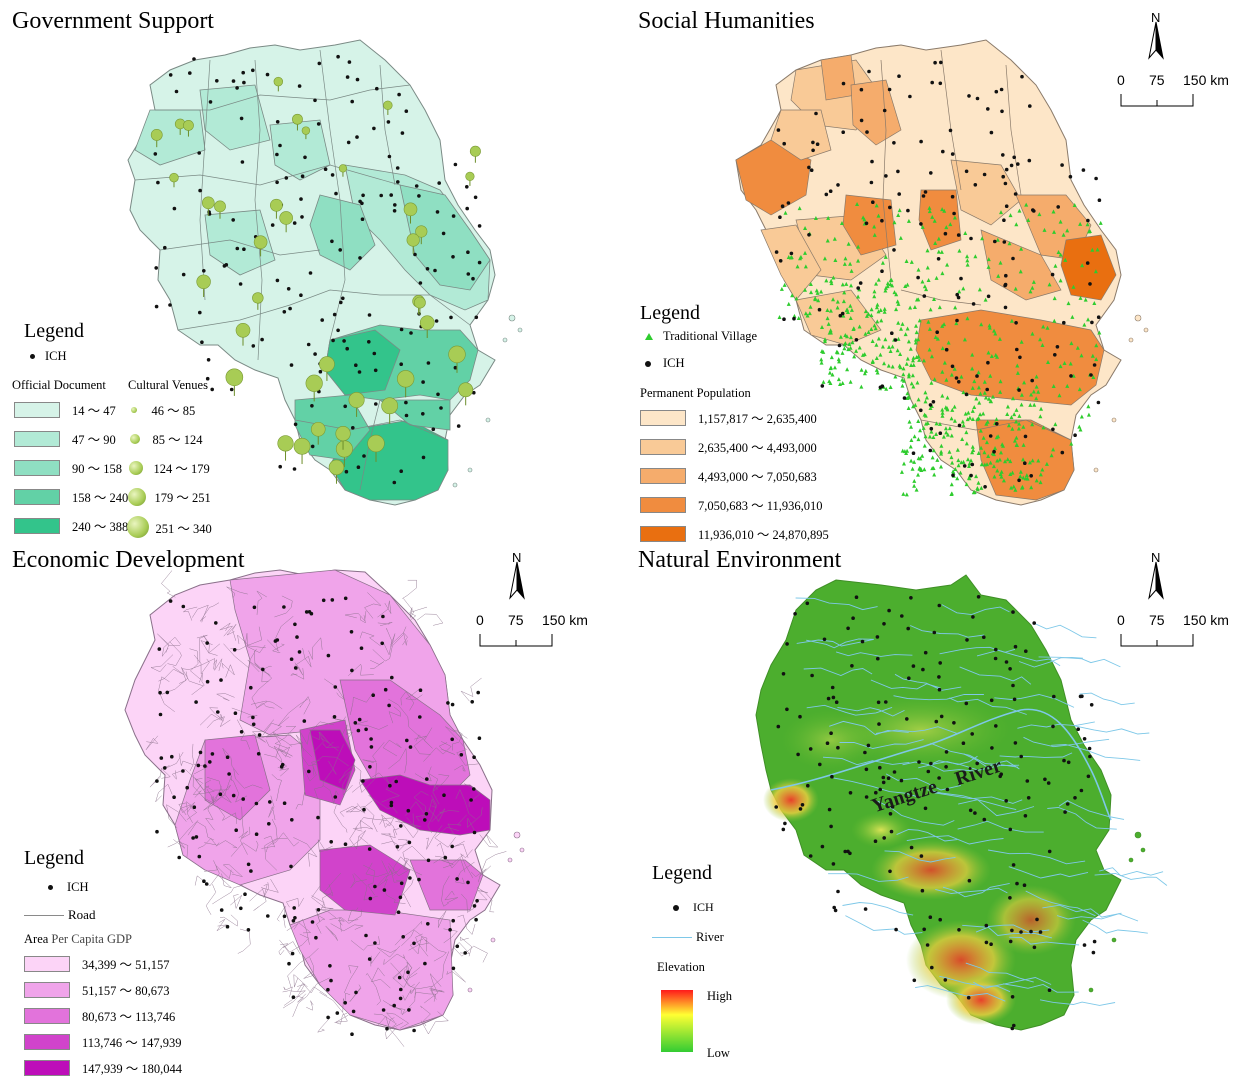 The height and width of the screenshot is (1080, 1242). I want to click on venue-pin, so click(276, 205).